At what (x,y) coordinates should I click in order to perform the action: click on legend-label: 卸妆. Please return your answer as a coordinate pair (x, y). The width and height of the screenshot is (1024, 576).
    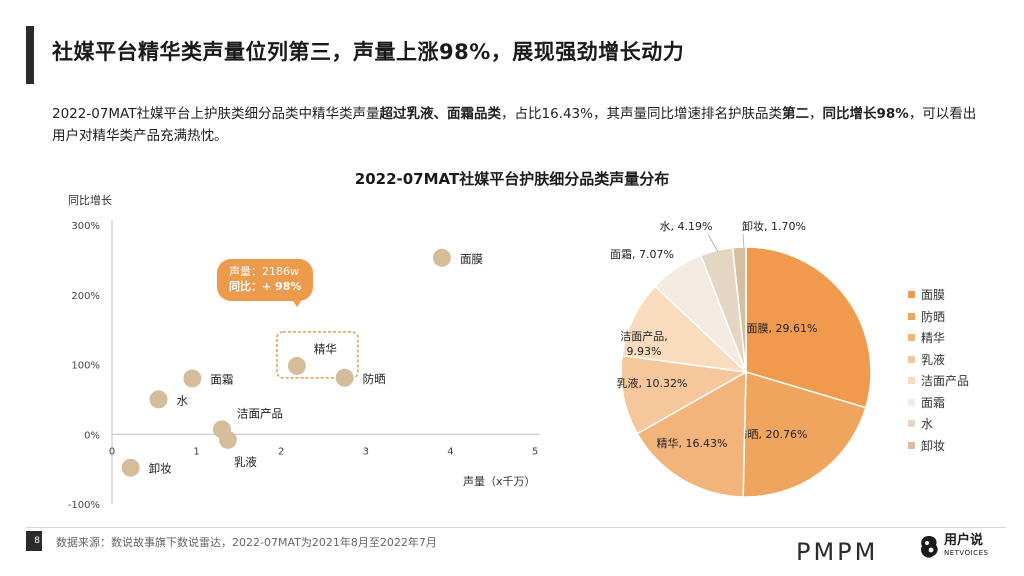
    Looking at the image, I should click on (933, 445).